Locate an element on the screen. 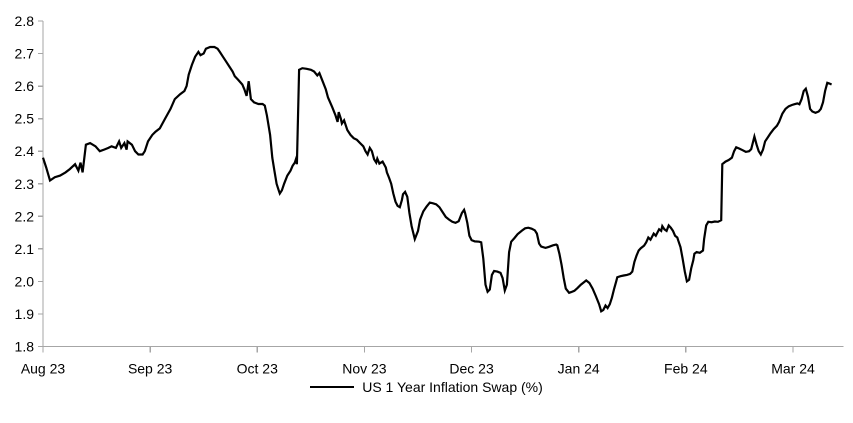 The height and width of the screenshot is (423, 853). legend-line-swatch is located at coordinates (332, 387).